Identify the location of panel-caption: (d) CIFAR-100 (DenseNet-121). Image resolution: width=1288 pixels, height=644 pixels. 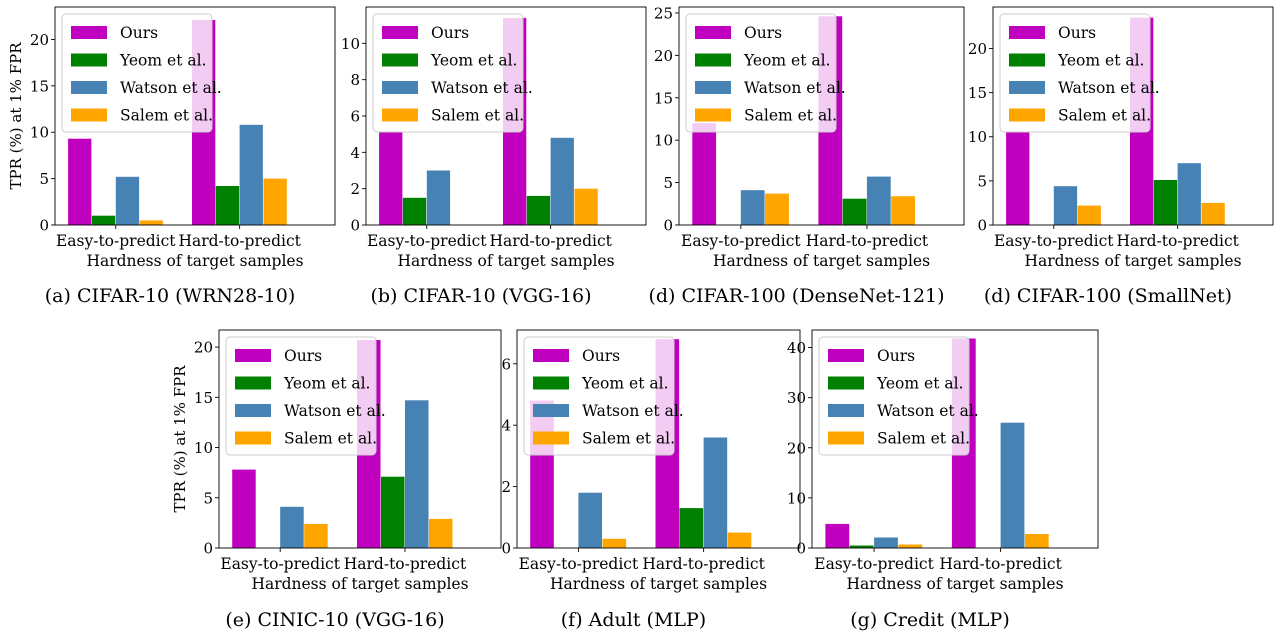
(796, 296).